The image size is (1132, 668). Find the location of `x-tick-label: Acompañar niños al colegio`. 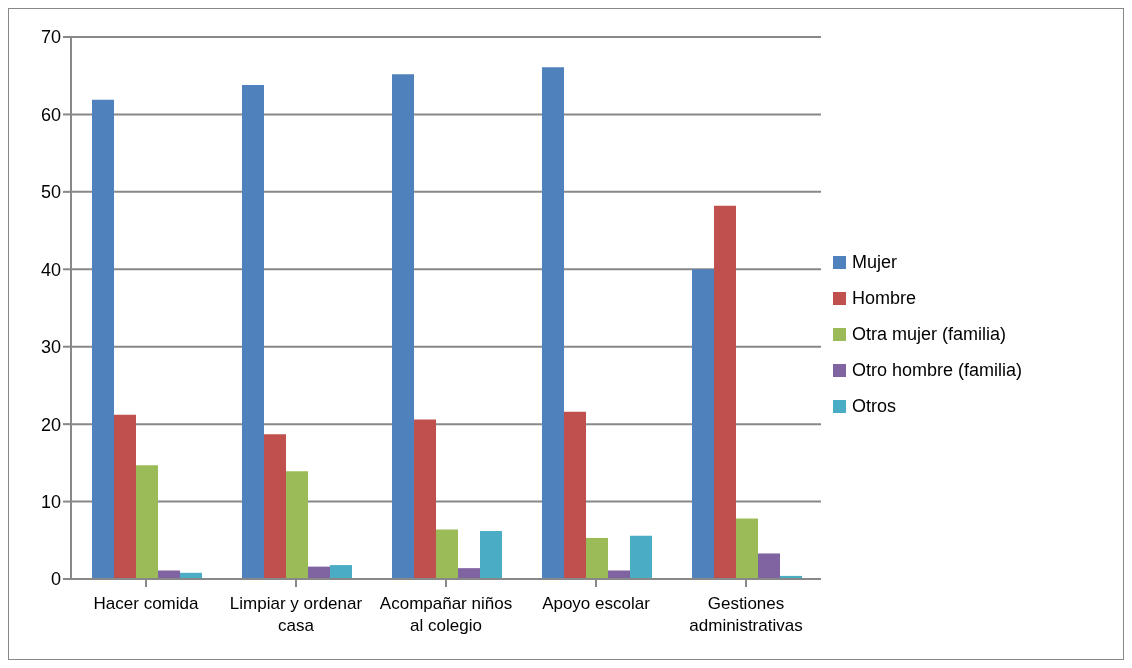

x-tick-label: Acompañar niños al colegio is located at coordinates (446, 615).